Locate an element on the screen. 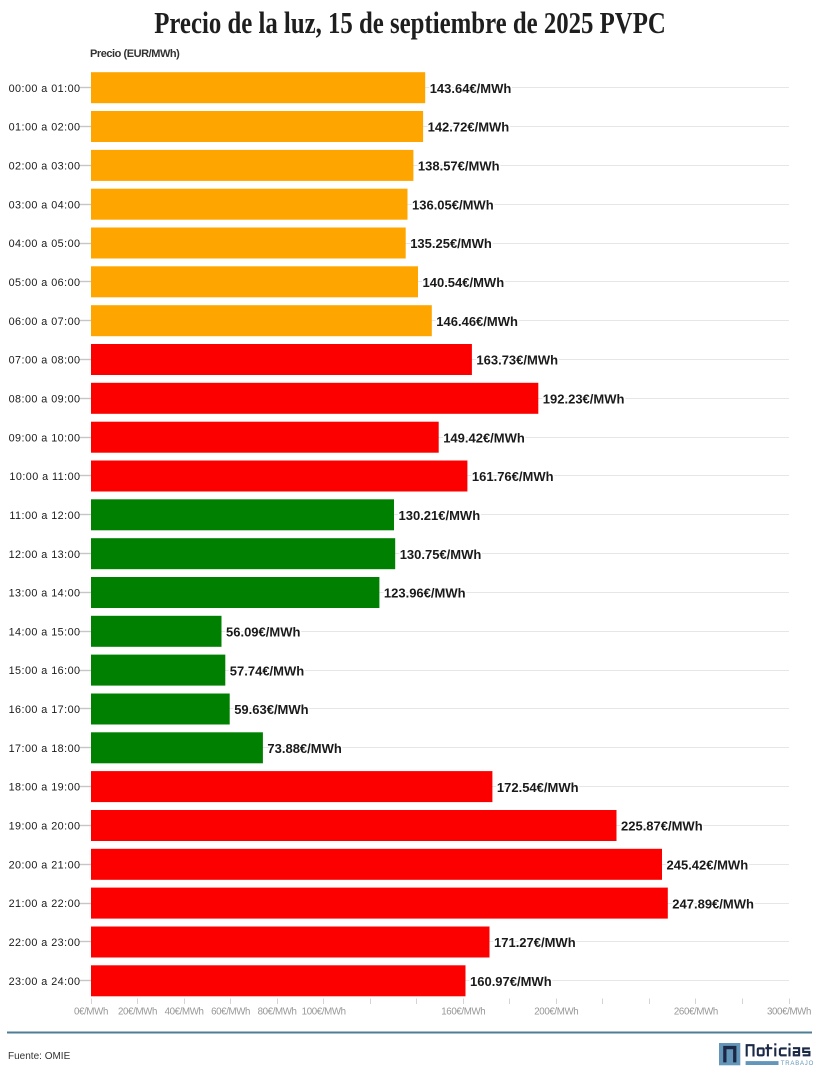 The image size is (820, 1079). svg-text: 160.97€/MWh is located at coordinates (511, 981).